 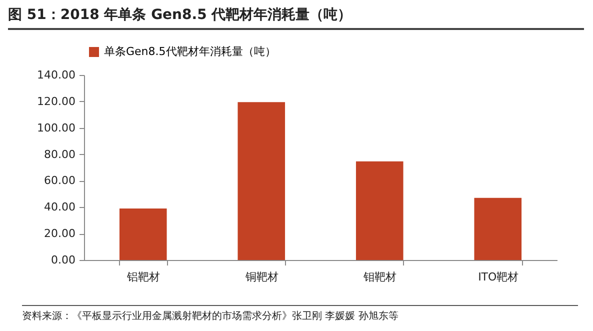 I want to click on y-tick-label: 60.00, so click(x=60, y=181).